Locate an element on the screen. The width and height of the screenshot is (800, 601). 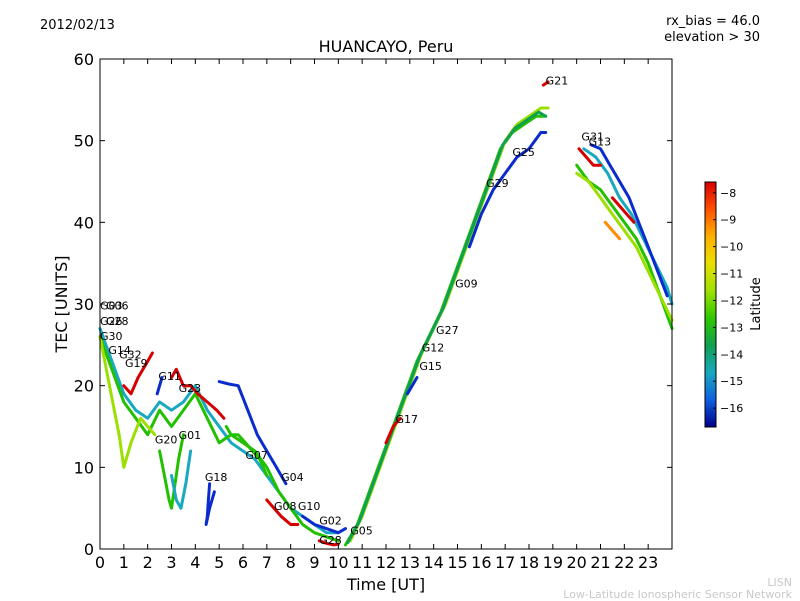
chart-title: HUANCAYO, Peru is located at coordinates (386, 46).